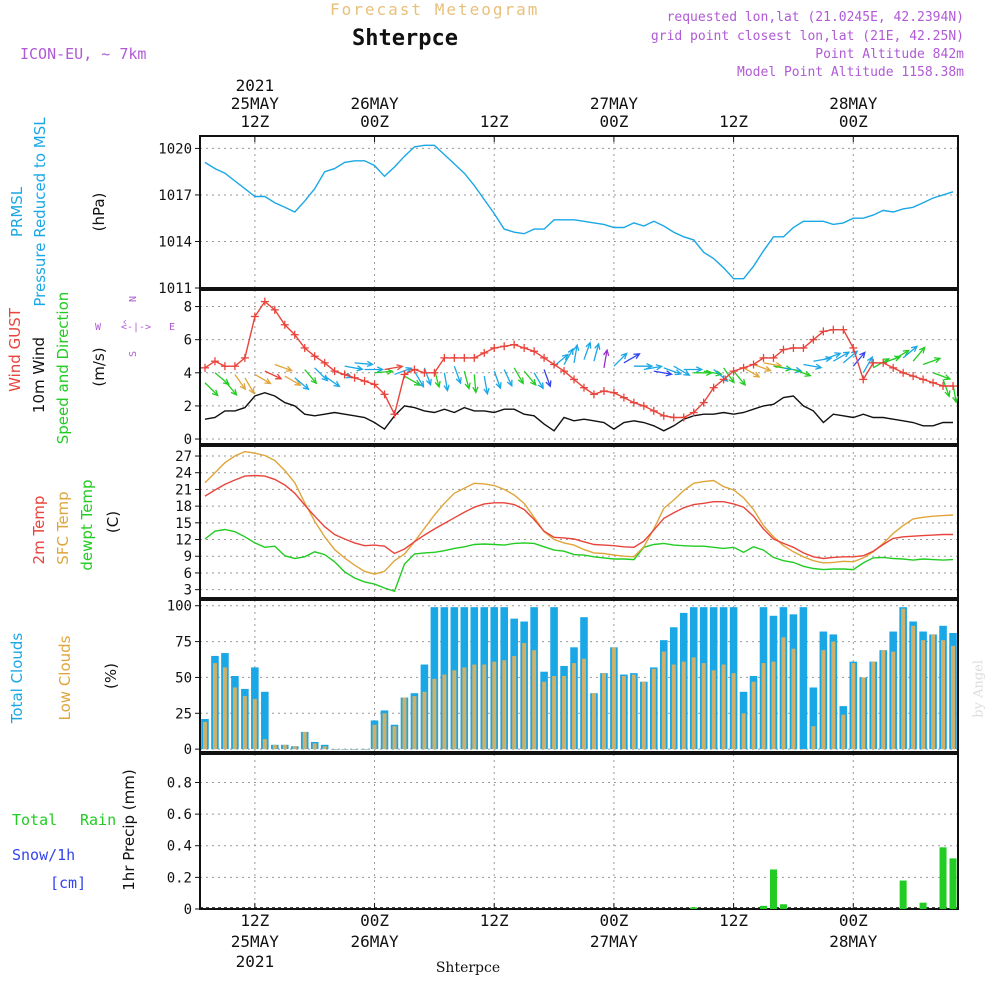 This screenshot has width=1000, height=1000. Describe the element at coordinates (405, 38) in the screenshot. I see `station-name: Shterpce` at that location.